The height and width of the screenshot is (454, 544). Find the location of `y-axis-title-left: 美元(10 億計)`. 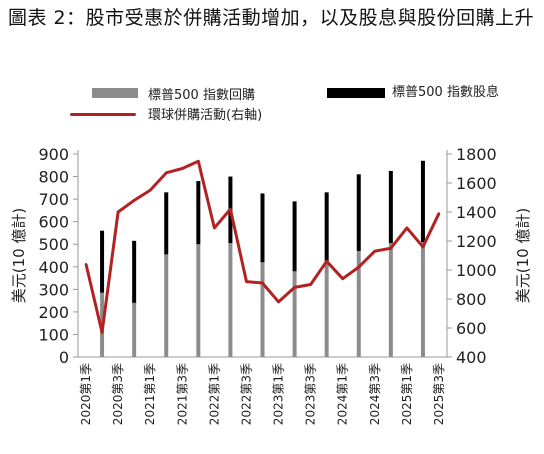

y-axis-title-left: 美元(10 億計) is located at coordinates (19, 256).